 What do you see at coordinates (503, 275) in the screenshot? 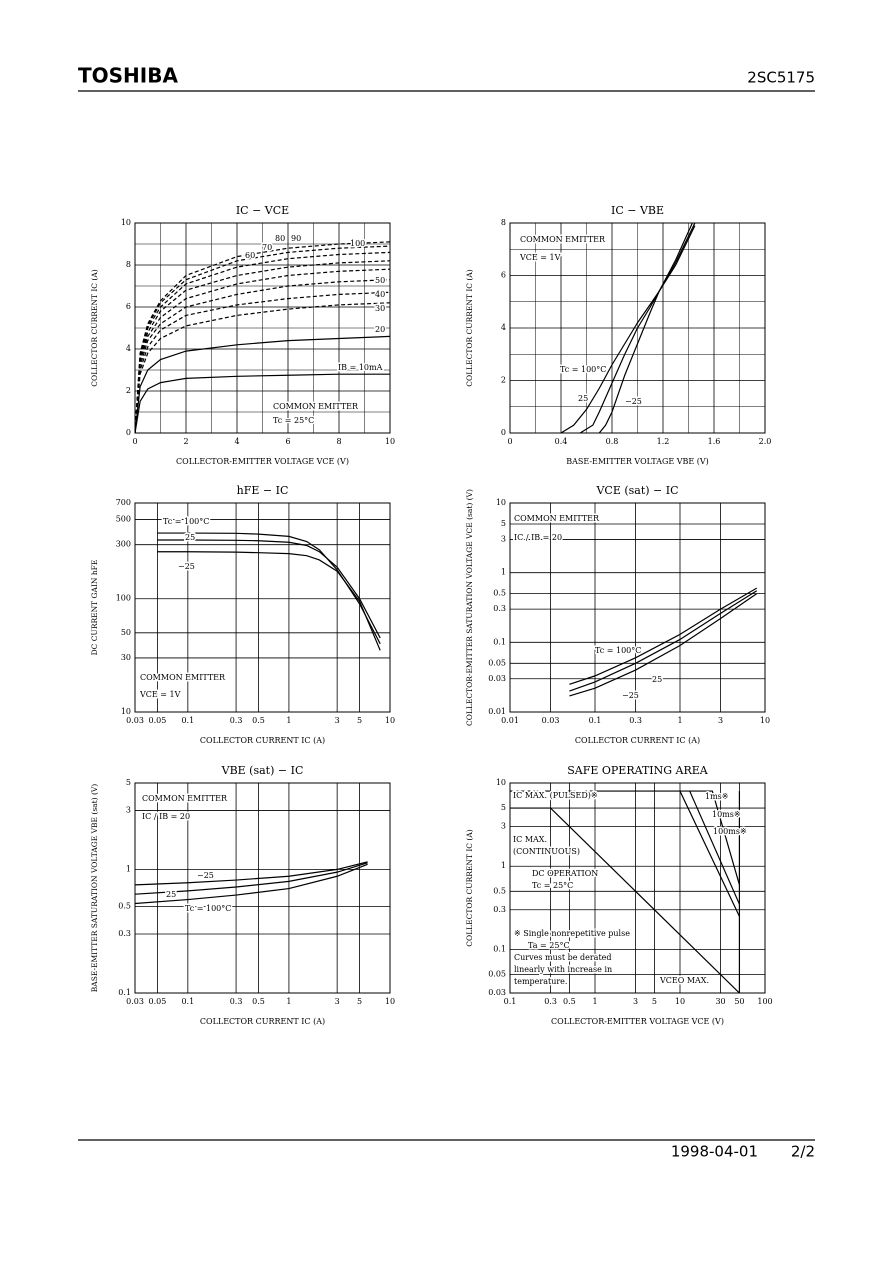
I see `y-tick-label: 6` at bounding box center [503, 275].